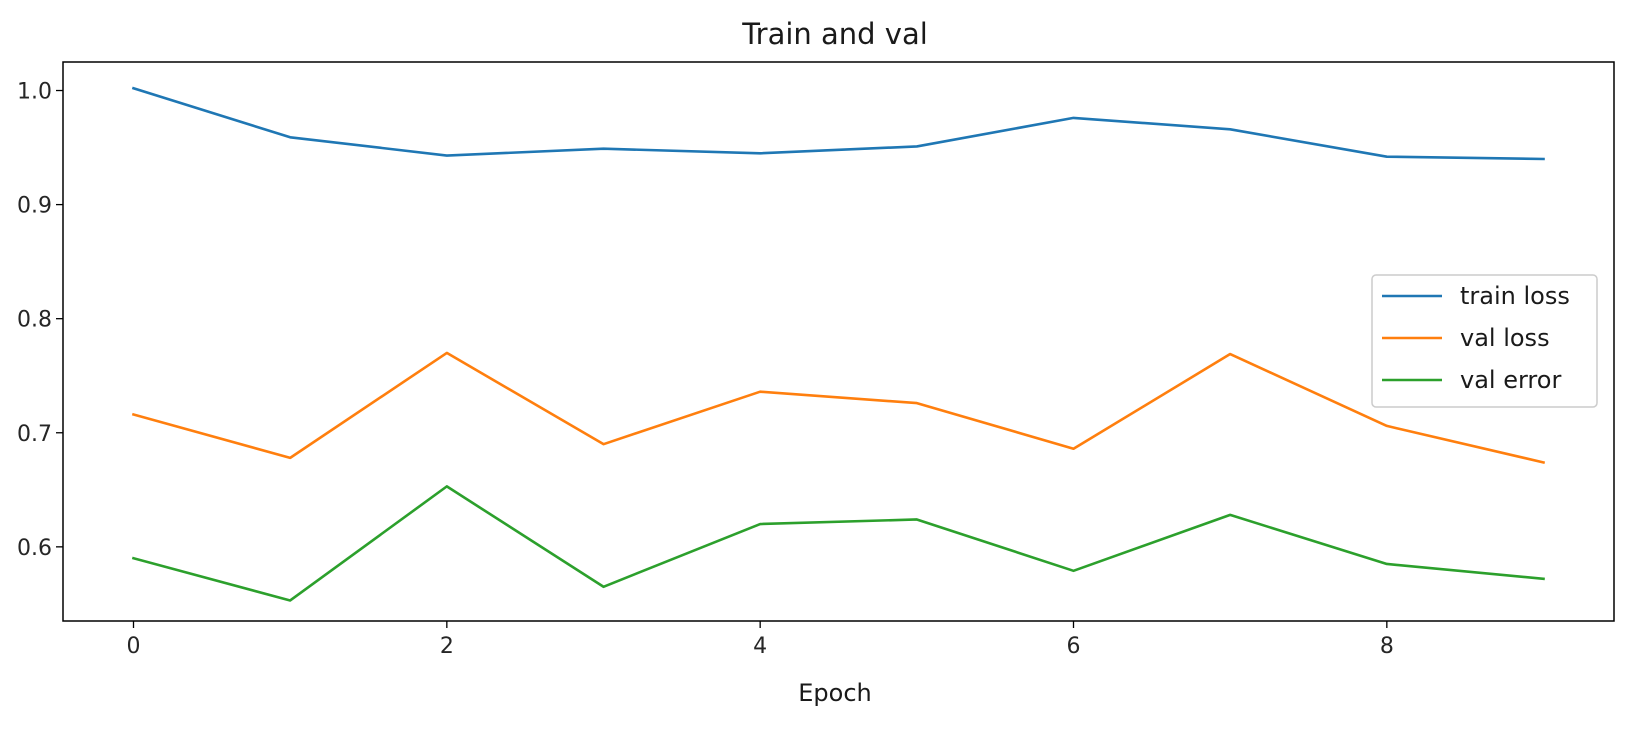 This screenshot has height=730, width=1638. I want to click on y-tick-label: 0.9, so click(34, 206).